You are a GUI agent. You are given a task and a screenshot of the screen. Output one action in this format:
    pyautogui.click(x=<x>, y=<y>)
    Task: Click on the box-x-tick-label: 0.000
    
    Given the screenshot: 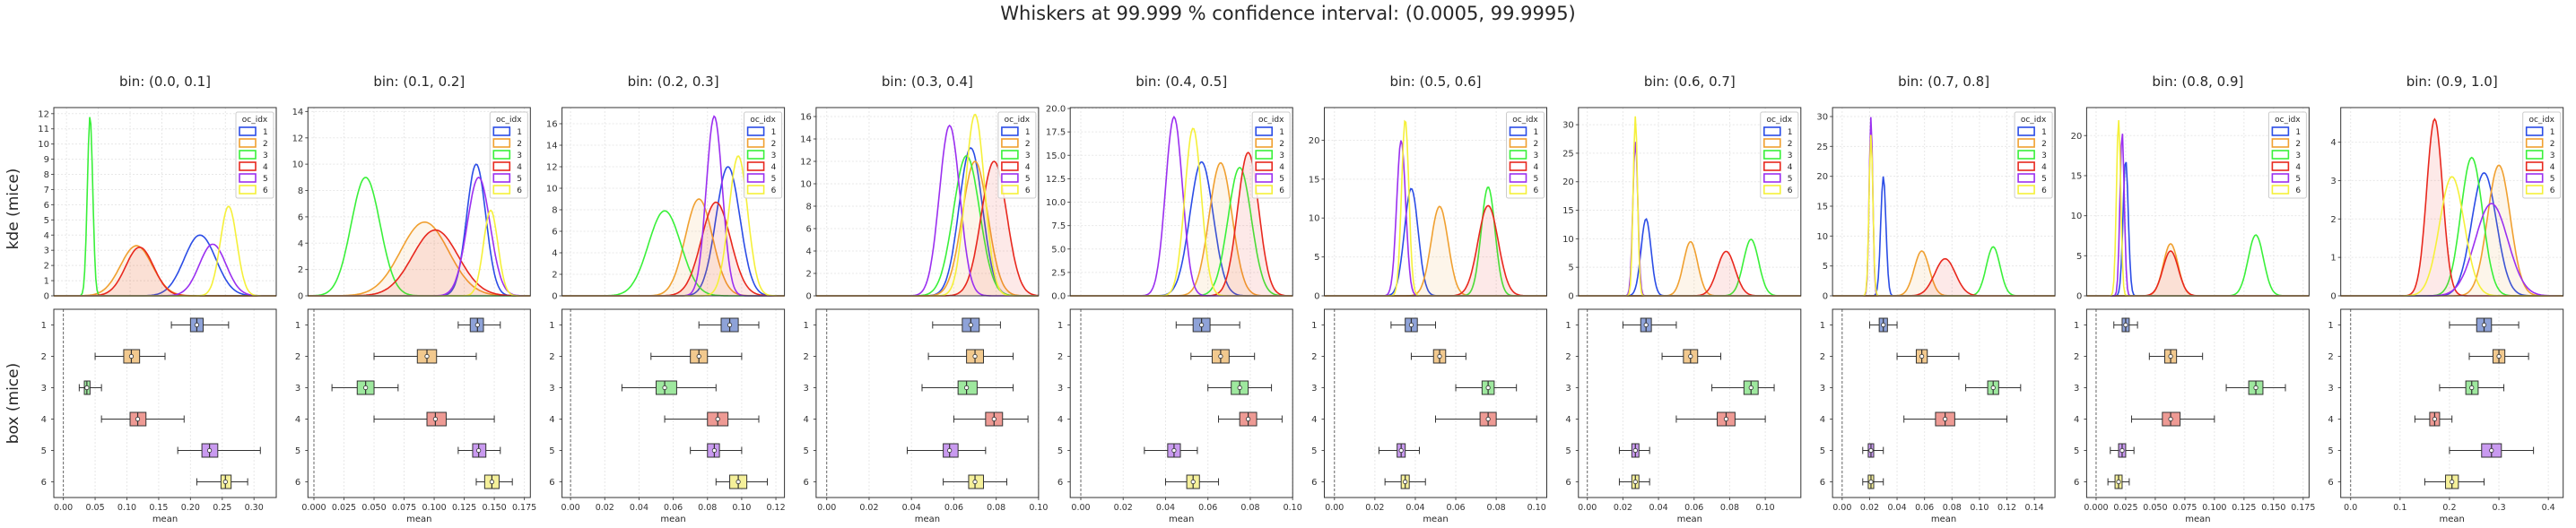 What is the action you would take?
    pyautogui.click(x=2096, y=508)
    